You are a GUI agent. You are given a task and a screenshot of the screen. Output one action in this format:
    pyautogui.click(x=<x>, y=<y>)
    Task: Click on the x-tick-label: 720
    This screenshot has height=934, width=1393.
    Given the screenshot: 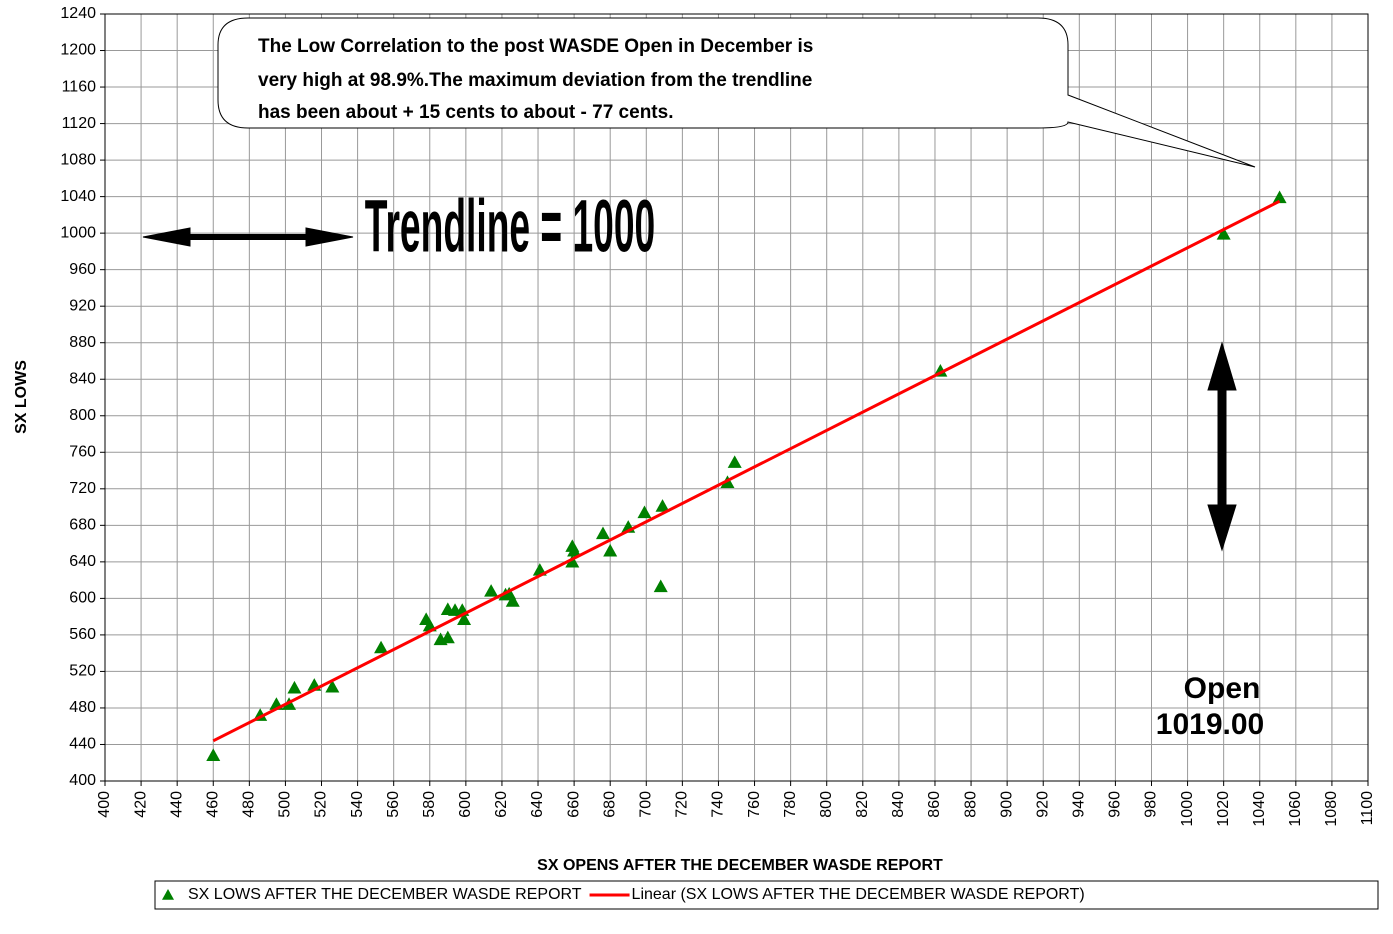 What is the action you would take?
    pyautogui.click(x=682, y=804)
    